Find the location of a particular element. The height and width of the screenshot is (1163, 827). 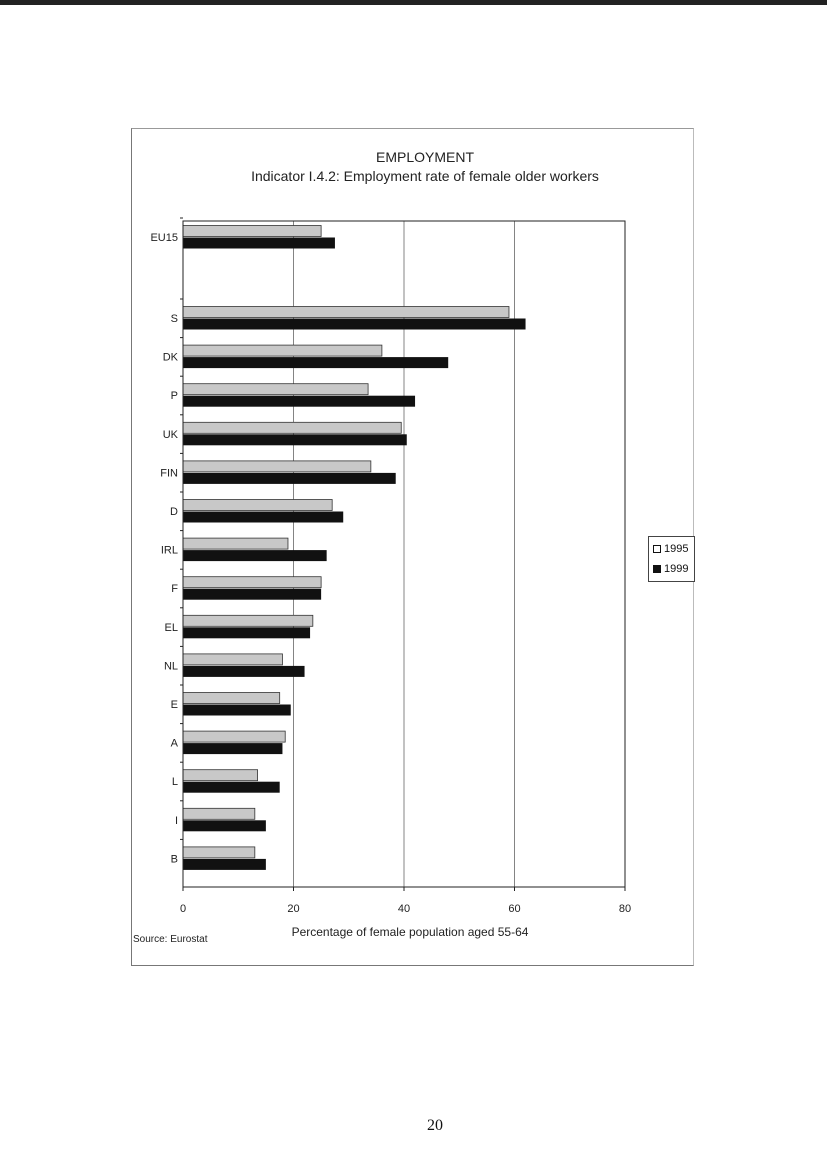

bar-1999-S is located at coordinates (354, 324).